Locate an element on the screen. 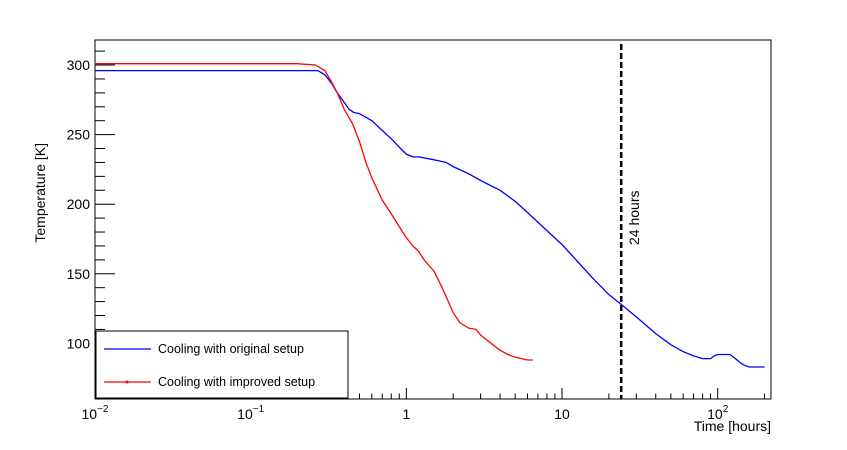 The height and width of the screenshot is (450, 847). legend-box is located at coordinates (222, 364).